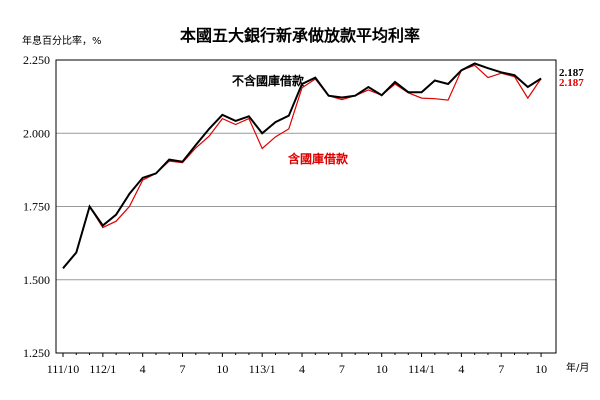  Describe the element at coordinates (297, 364) in the screenshot. I see `x-axis-ticks: 111/10 112/1 4 7 10 113/1 4 7 10 114/1 4 7 10` at that location.